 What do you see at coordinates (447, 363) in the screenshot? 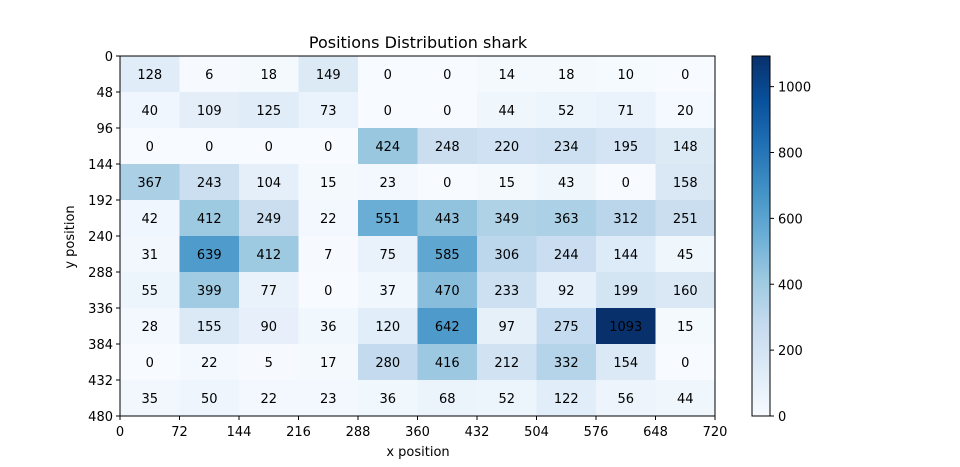
I see `cell-value-label: 416` at bounding box center [447, 363].